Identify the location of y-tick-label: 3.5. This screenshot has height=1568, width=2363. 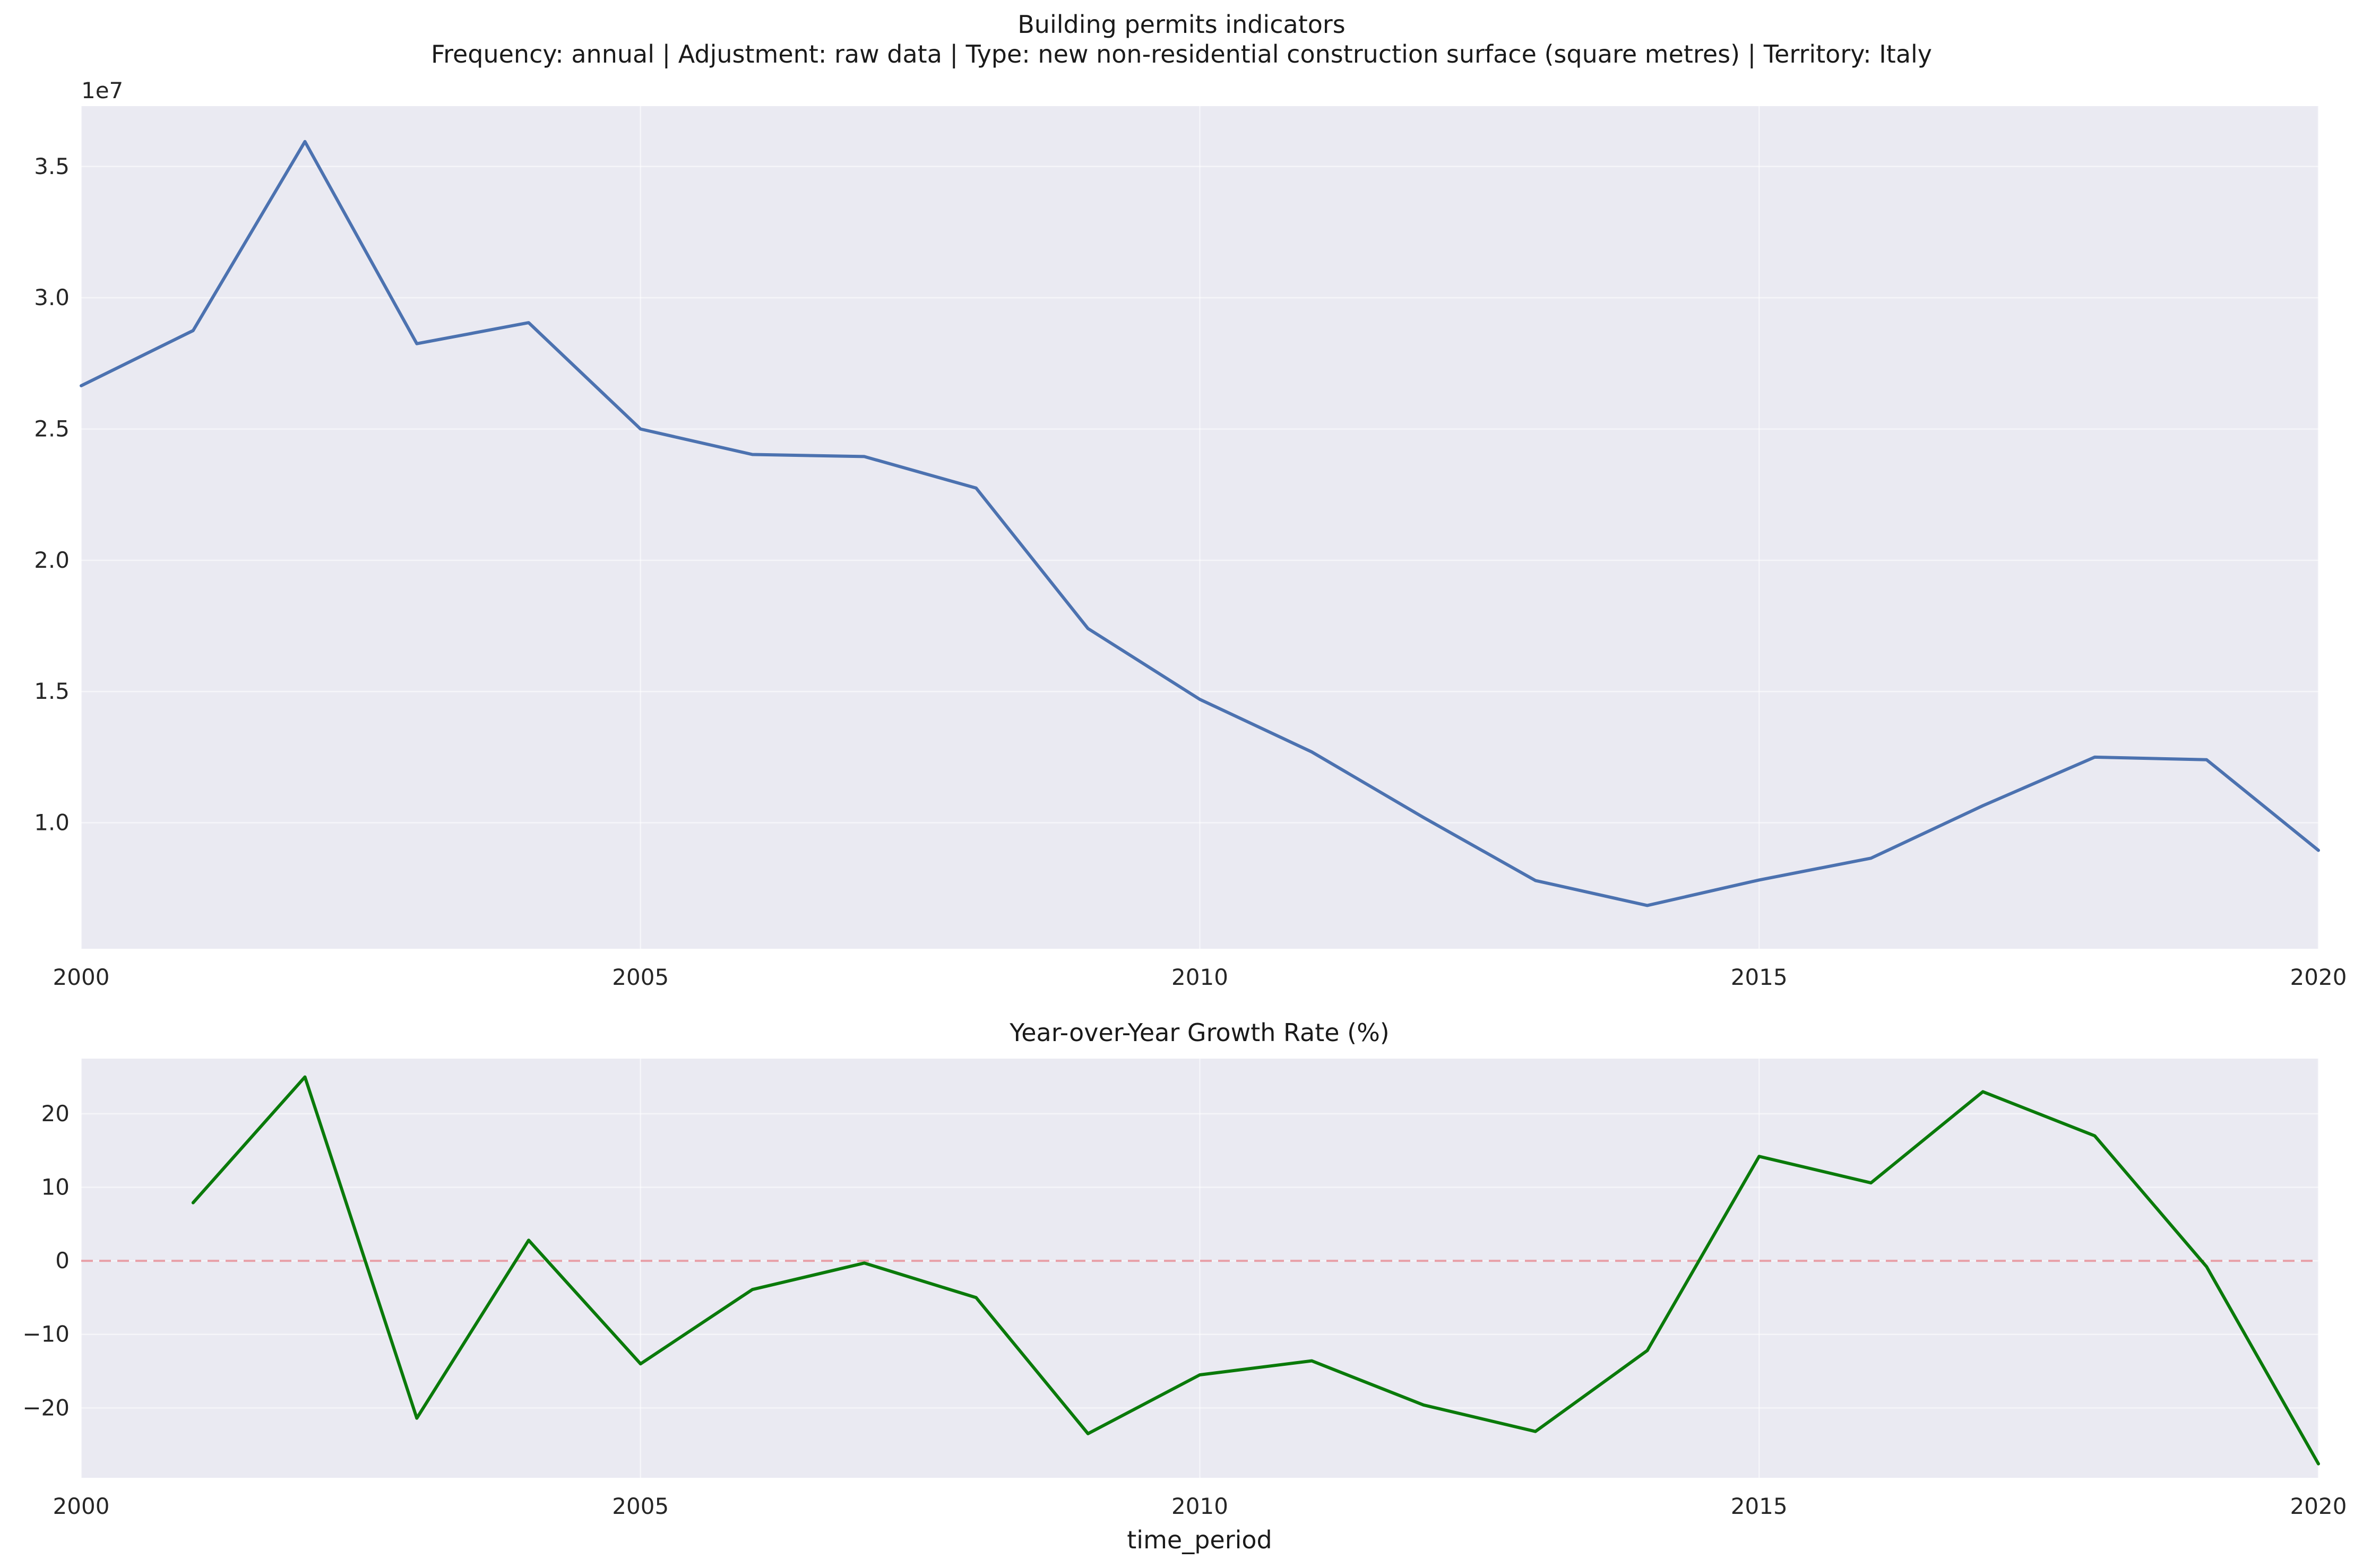
(52, 166).